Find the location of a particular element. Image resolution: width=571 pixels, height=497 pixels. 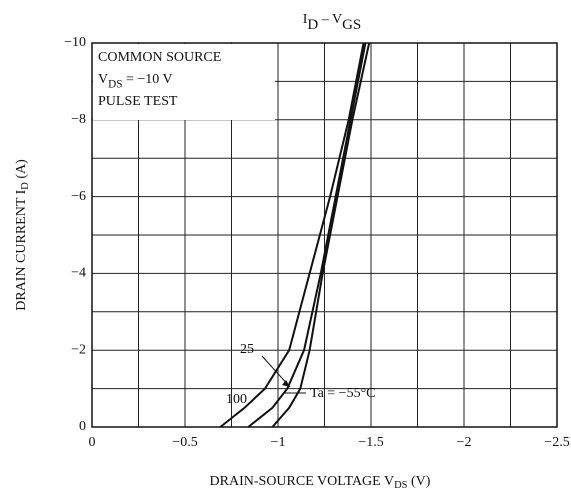

x-axis-label-part: DRAIN-SOURCE VOLTAGE V is located at coordinates (302, 481).